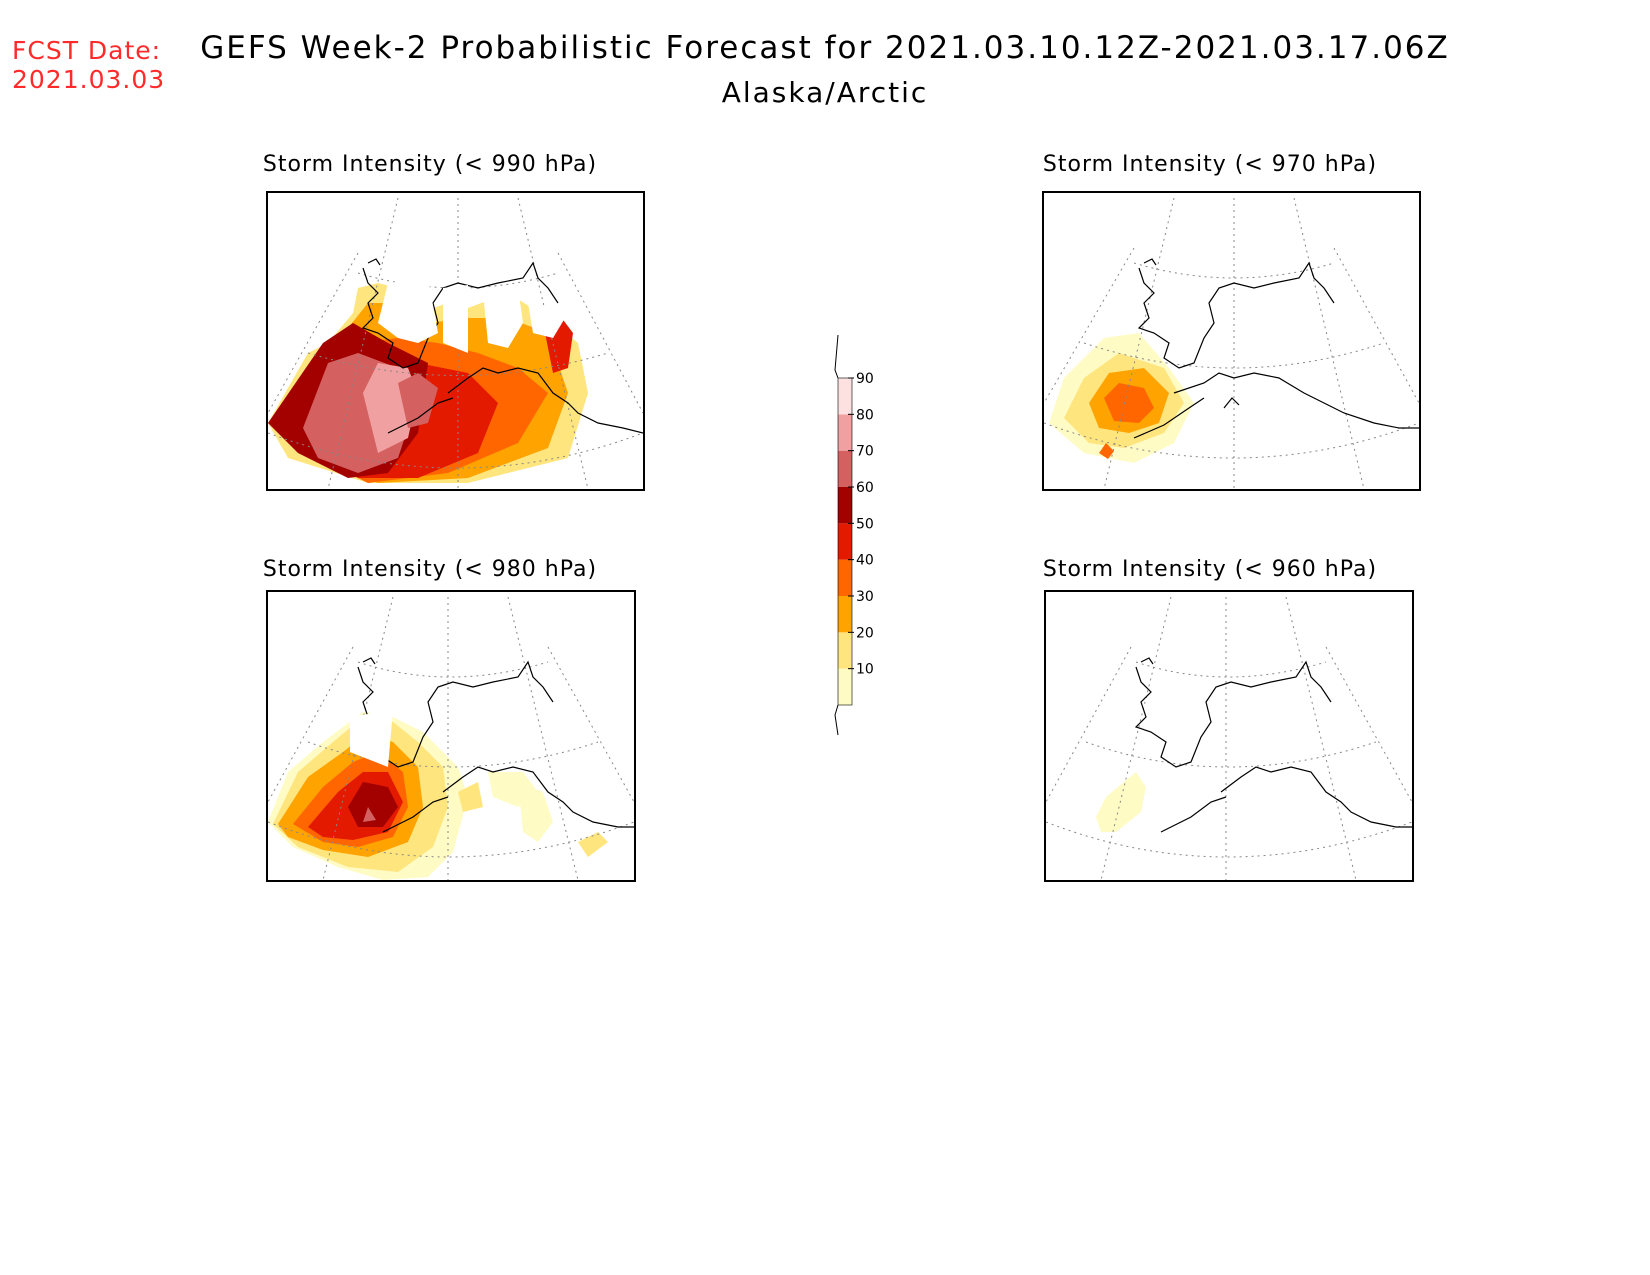  Describe the element at coordinates (836, 720) in the screenshot. I see `colorbar-bottom-cap` at that location.